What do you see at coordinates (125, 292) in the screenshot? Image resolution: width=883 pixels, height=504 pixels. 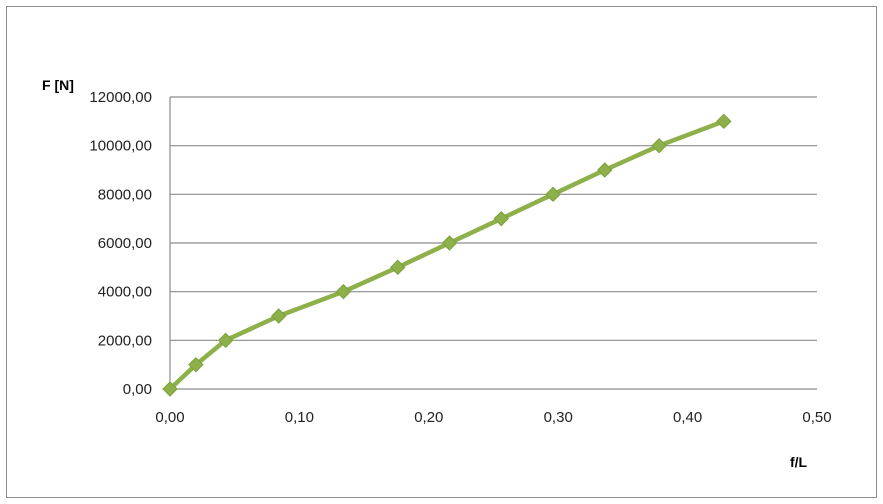 I see `y-tick-label: 4000,00` at bounding box center [125, 292].